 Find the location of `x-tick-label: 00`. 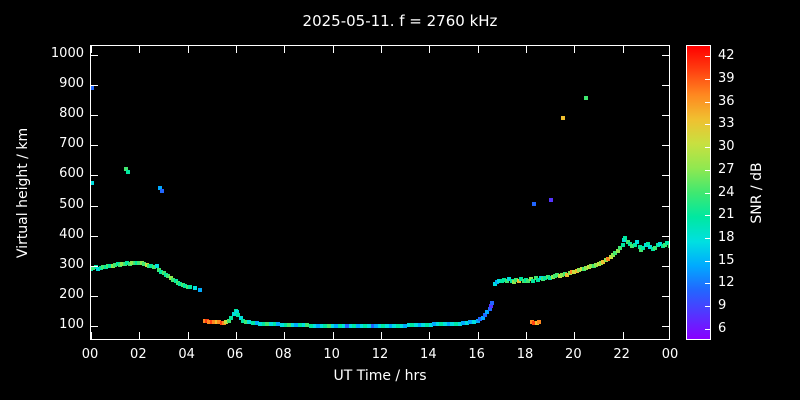

x-tick-label: 00 is located at coordinates (670, 354).